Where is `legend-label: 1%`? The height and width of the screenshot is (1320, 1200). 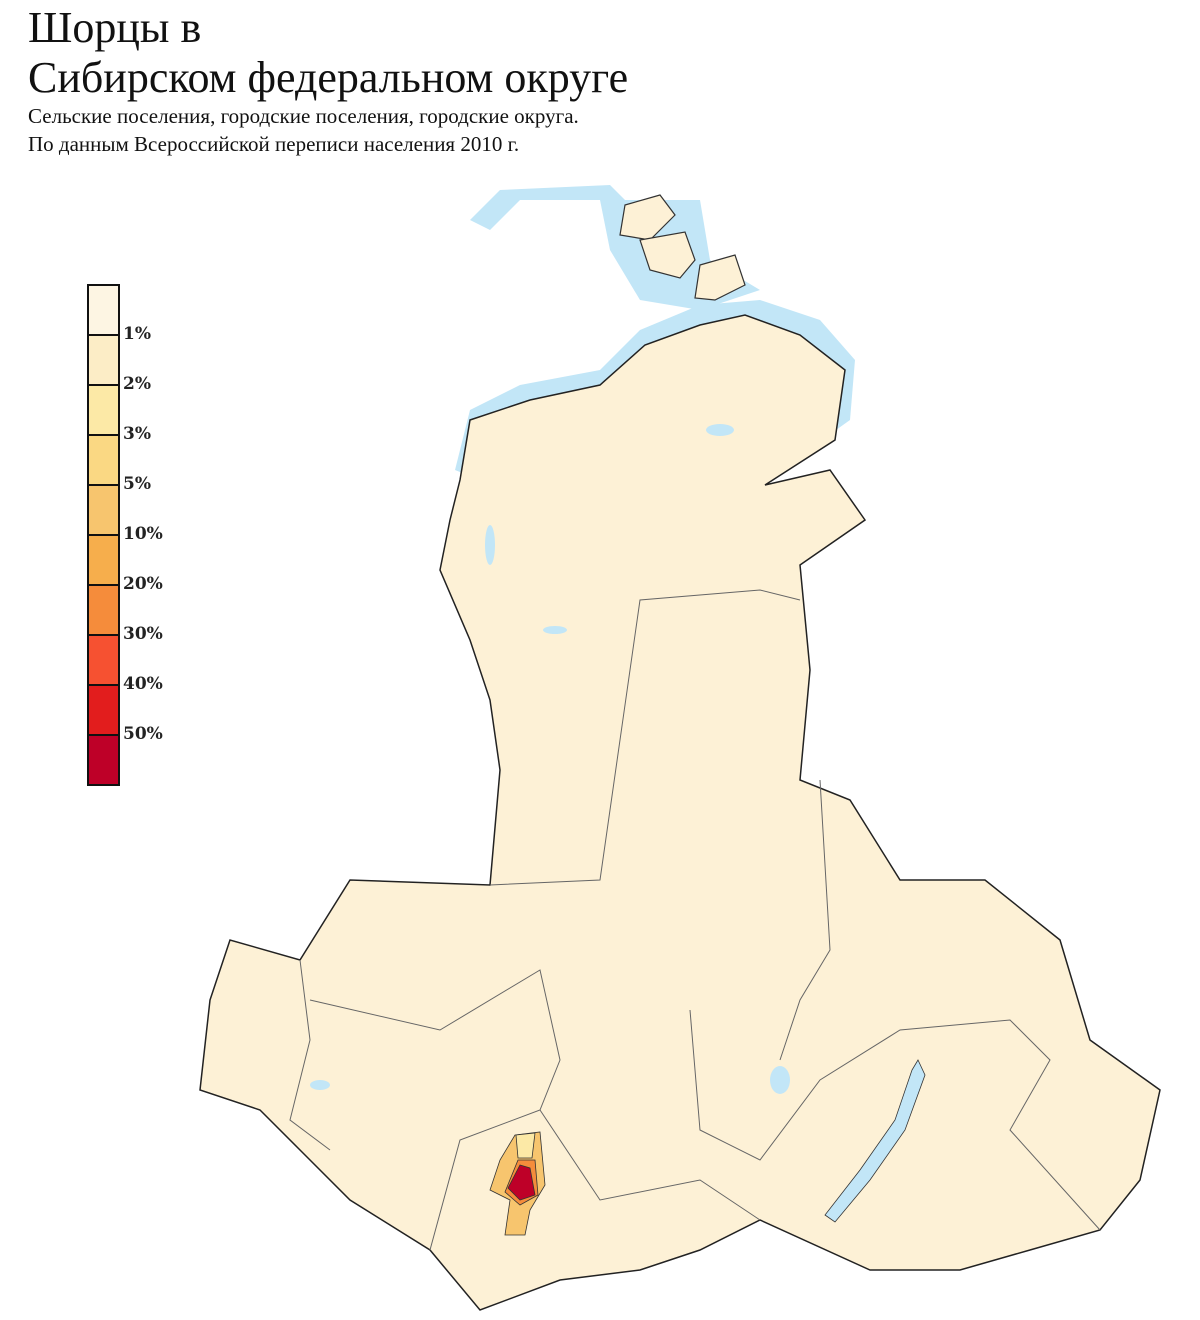 legend-label: 1% is located at coordinates (137, 334).